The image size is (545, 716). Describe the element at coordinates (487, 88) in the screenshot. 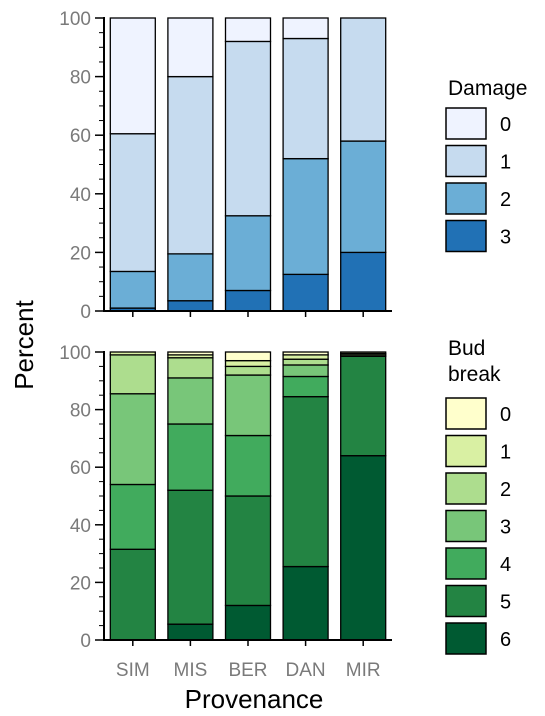

I see `legend-title: Damage` at that location.